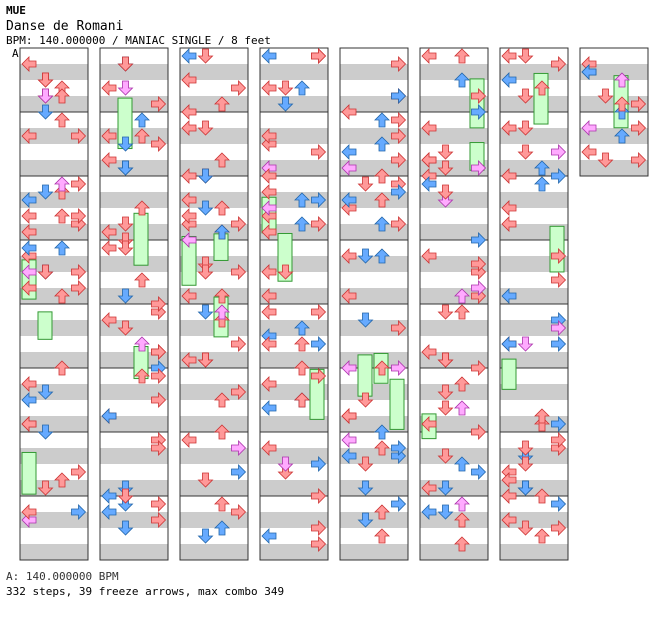 This screenshot has height=620, width=672. What do you see at coordinates (15, 53) in the screenshot?
I see `bpm-marker: A` at bounding box center [15, 53].